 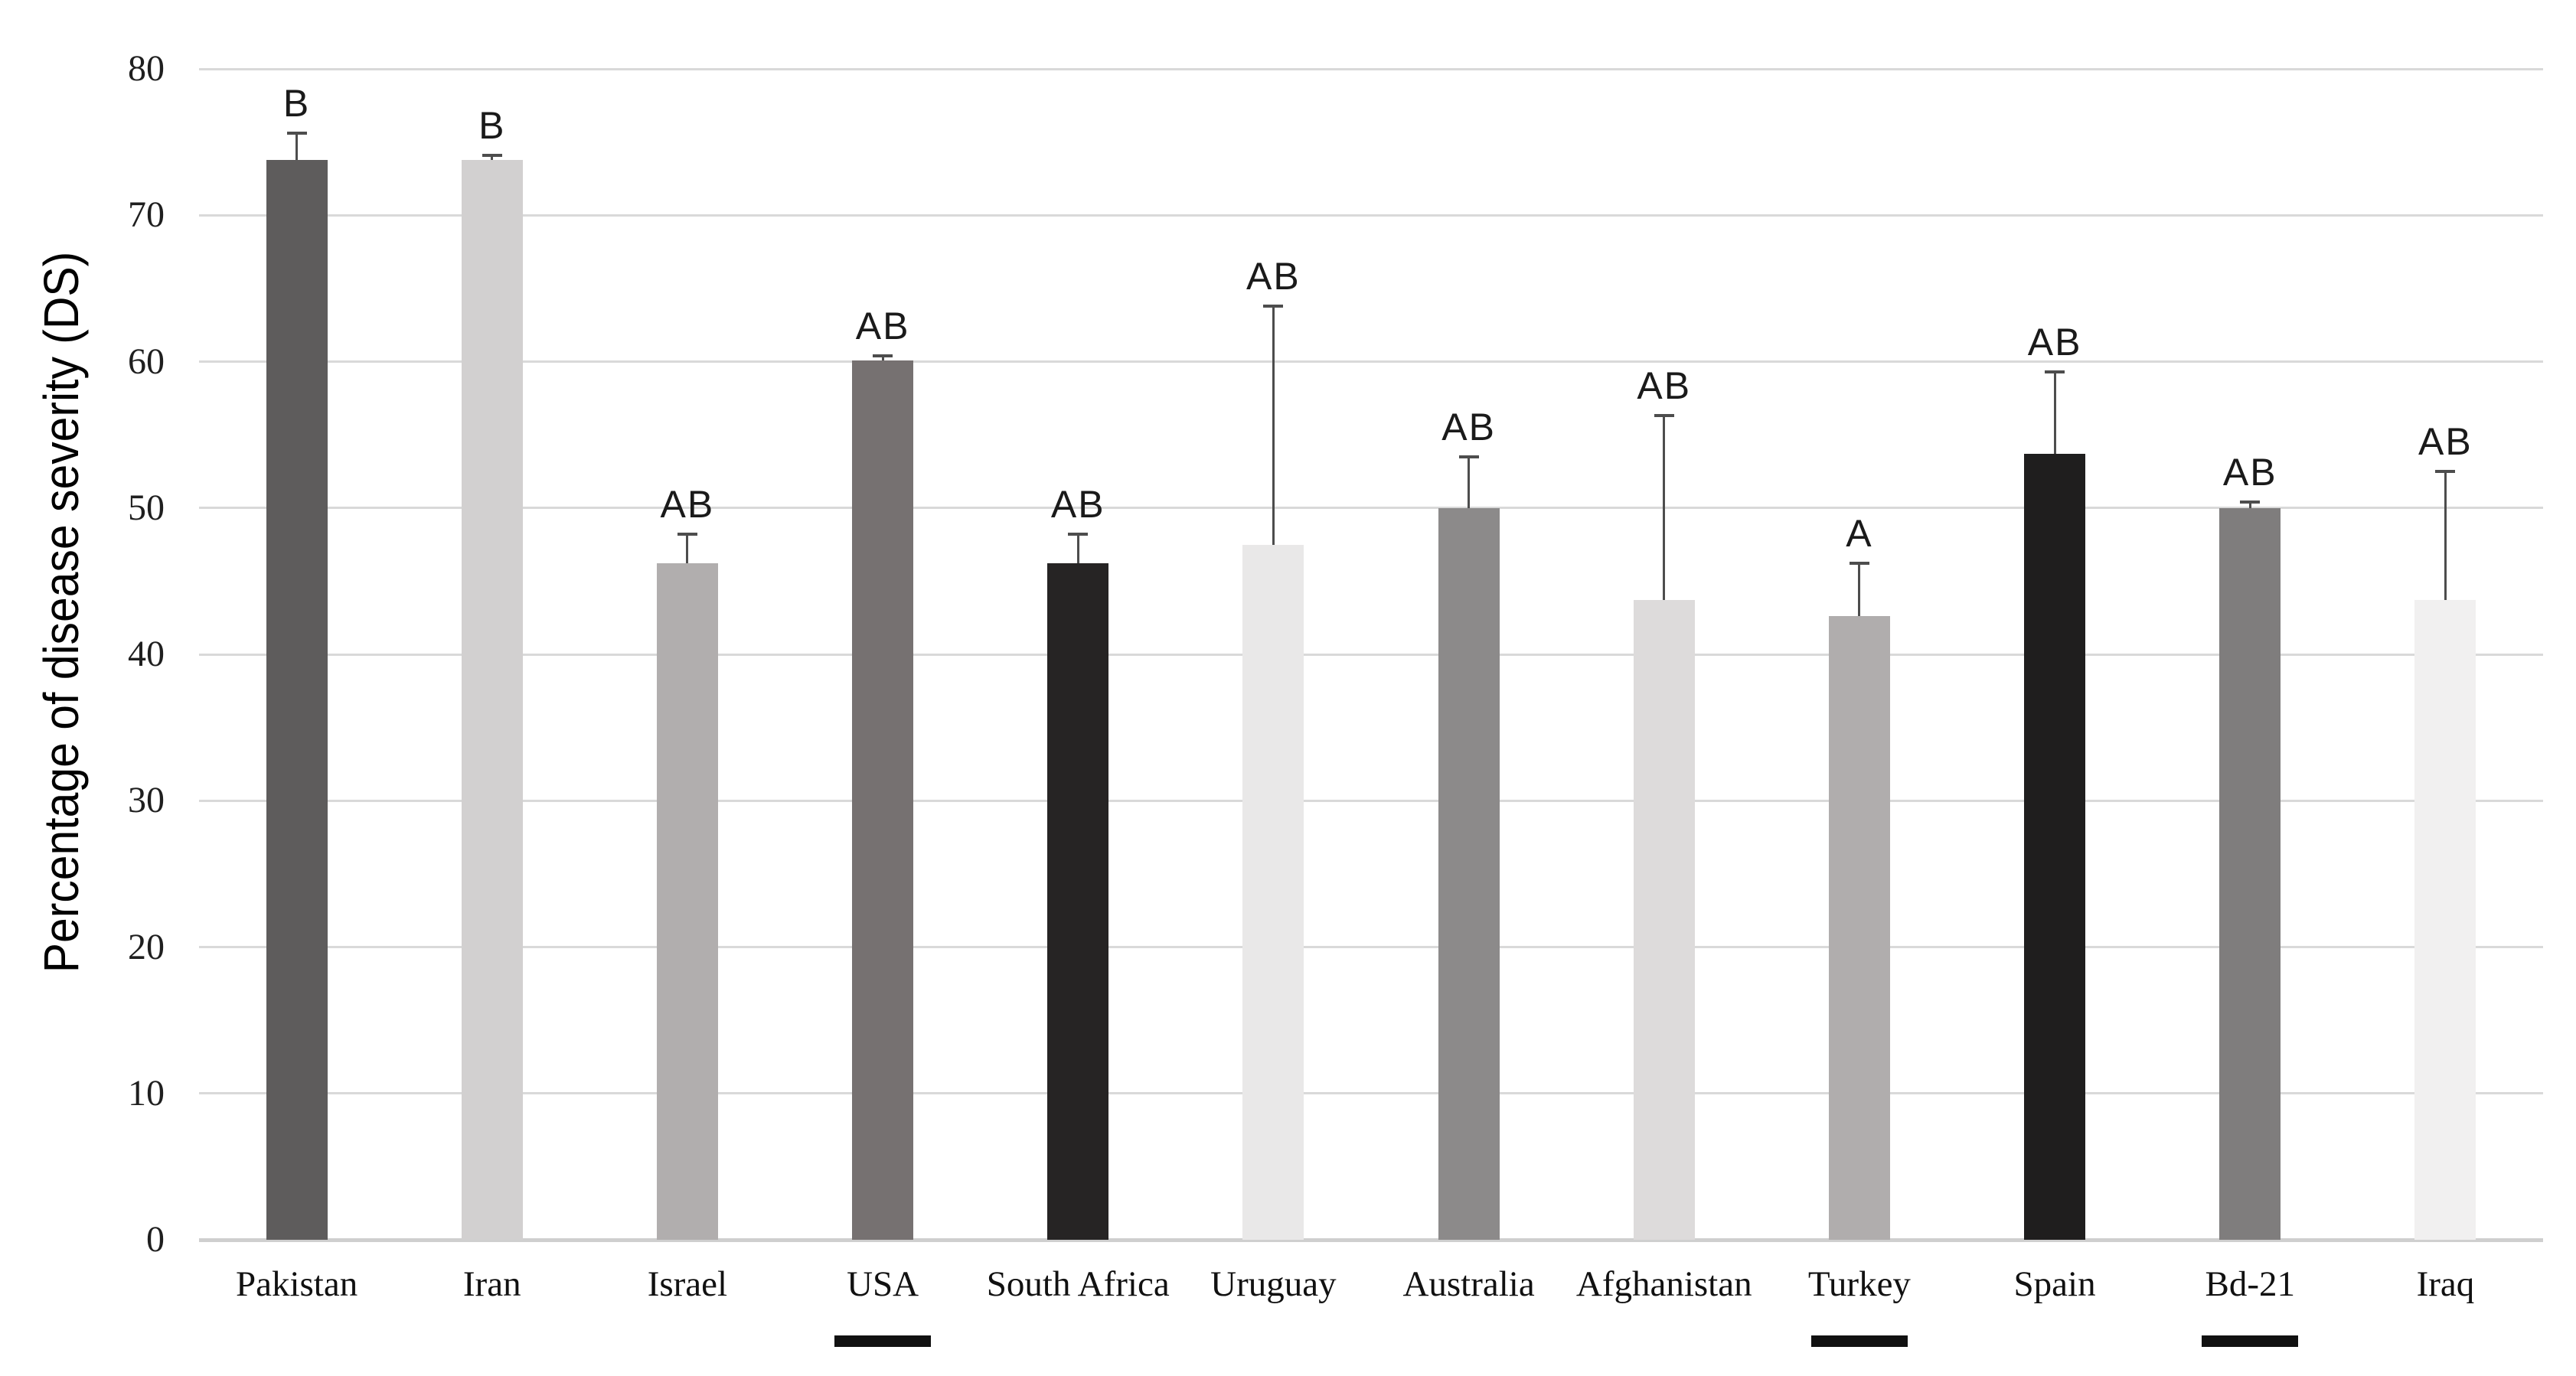 I want to click on bar-pakistan, so click(x=297, y=699).